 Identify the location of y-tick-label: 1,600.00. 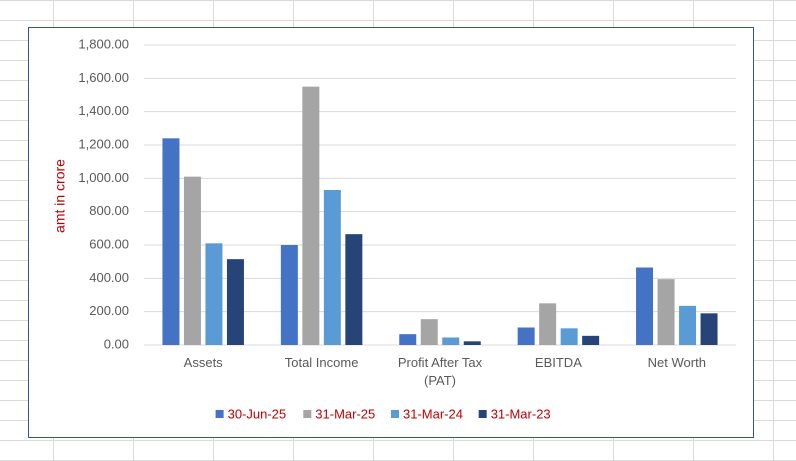
(103, 77).